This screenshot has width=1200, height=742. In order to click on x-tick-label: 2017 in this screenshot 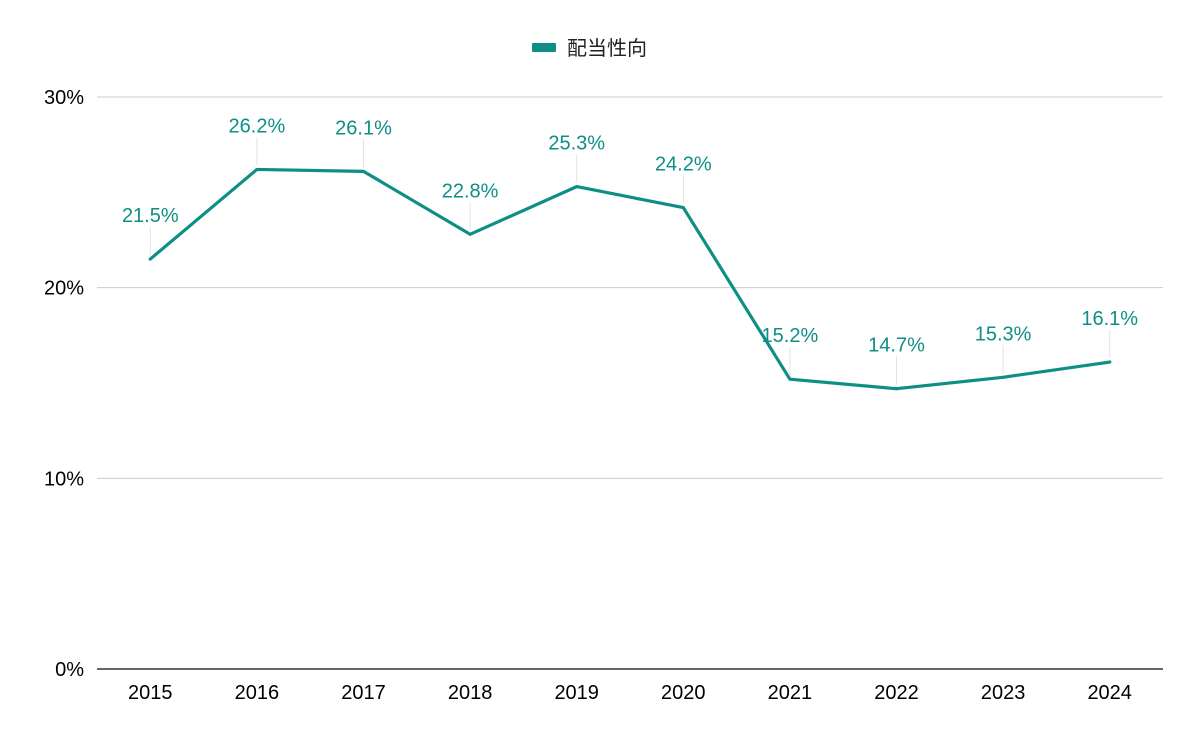, I will do `click(363, 693)`.